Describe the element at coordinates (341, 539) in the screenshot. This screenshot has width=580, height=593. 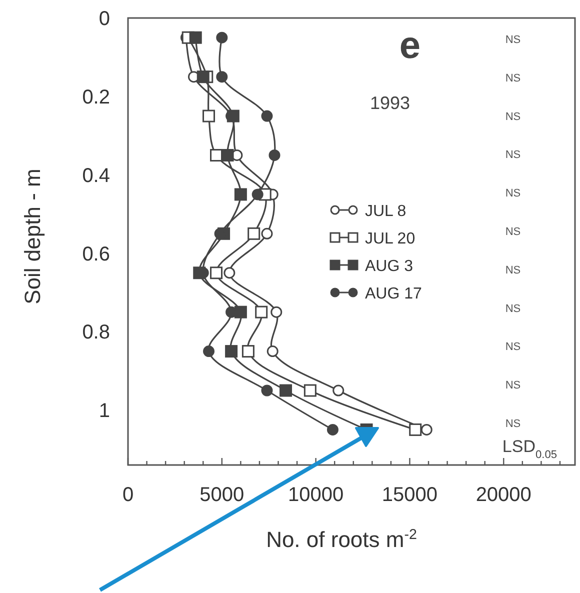
I see `x-axis-title: No. of roots m$^{-2}$` at that location.